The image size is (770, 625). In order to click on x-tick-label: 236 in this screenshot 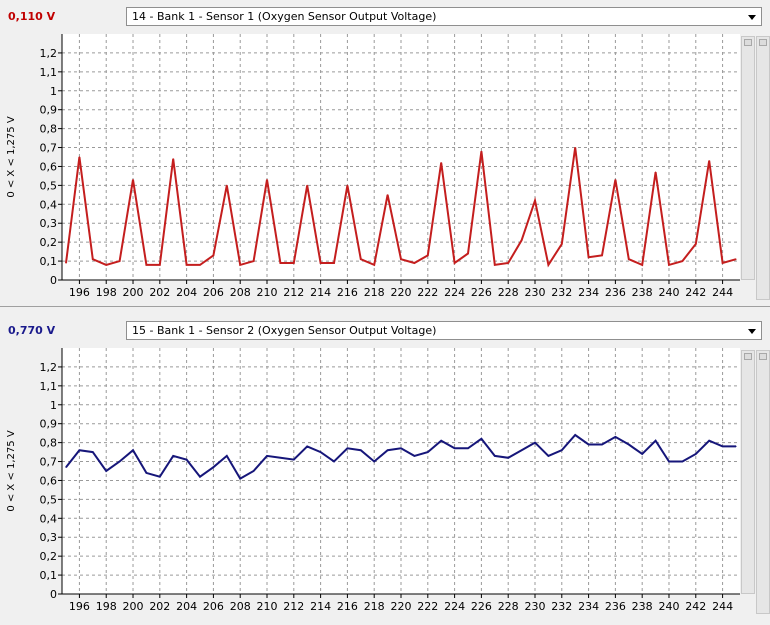, I will do `click(615, 606)`.